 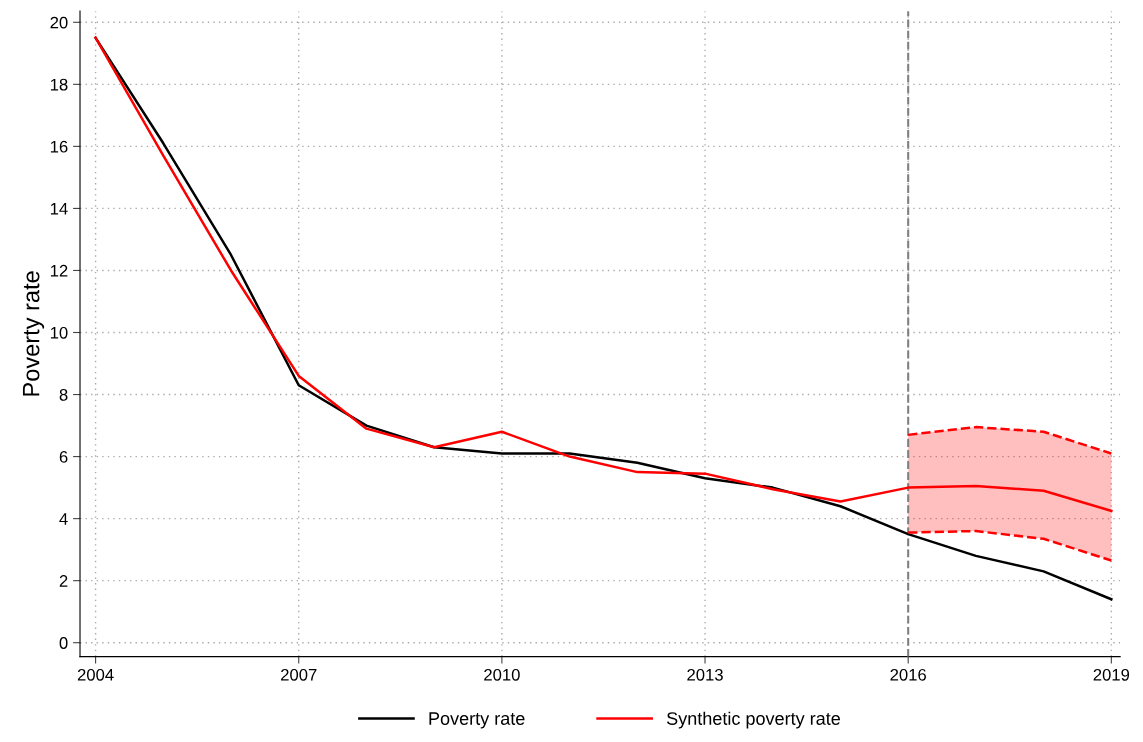 I want to click on y-axis-title: Poverty rate, so click(x=33, y=333).